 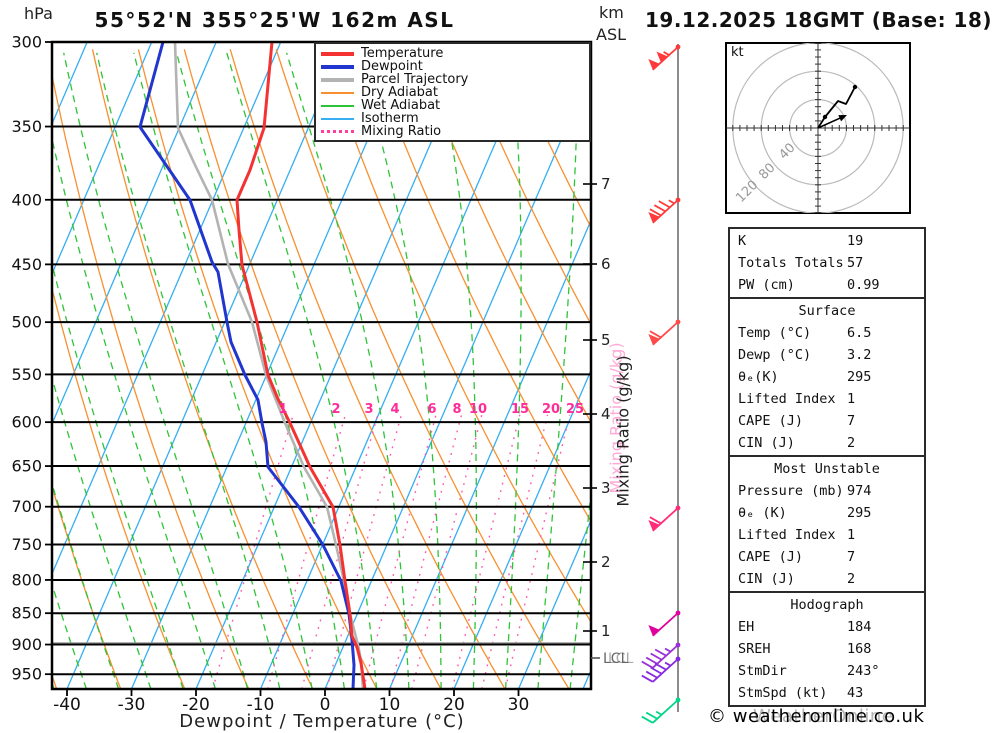 What do you see at coordinates (827, 241) in the screenshot?
I see `table-row: K 19` at bounding box center [827, 241].